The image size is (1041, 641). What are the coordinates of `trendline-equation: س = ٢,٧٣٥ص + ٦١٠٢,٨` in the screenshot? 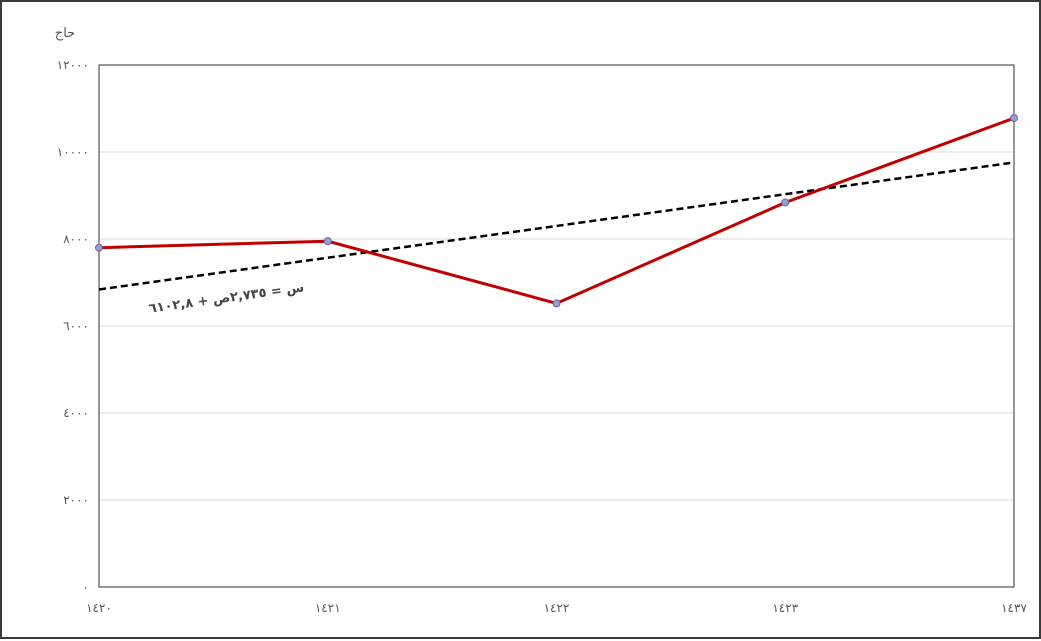 It's located at (226, 298).